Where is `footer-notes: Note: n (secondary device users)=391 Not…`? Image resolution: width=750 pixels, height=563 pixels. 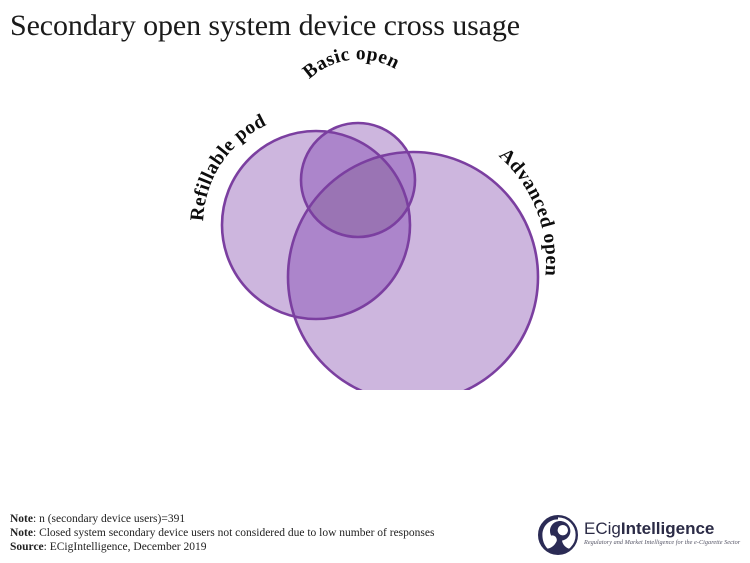 footer-notes: Note: n (secondary device users)=391 Not… is located at coordinates (222, 533).